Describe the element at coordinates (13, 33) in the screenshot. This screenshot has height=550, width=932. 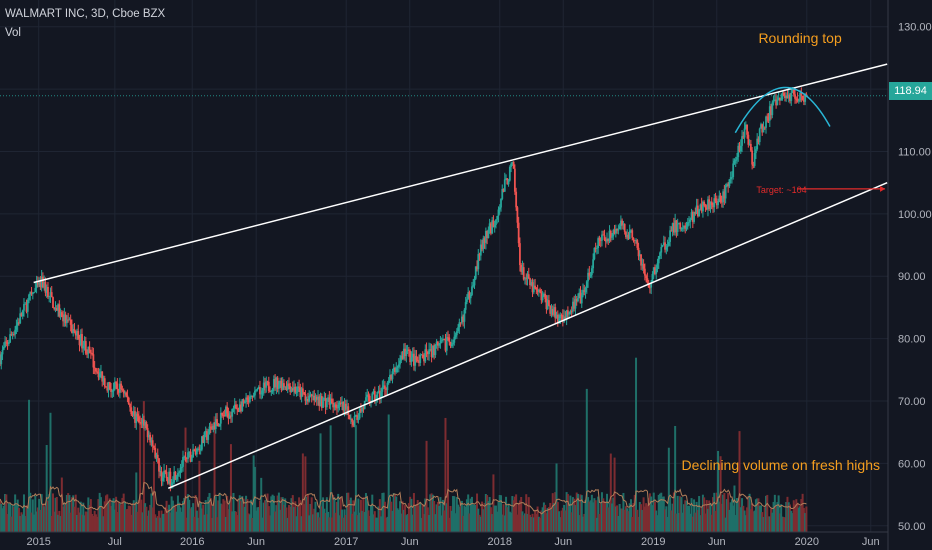
I see `volume-indicator-label: Vol` at that location.